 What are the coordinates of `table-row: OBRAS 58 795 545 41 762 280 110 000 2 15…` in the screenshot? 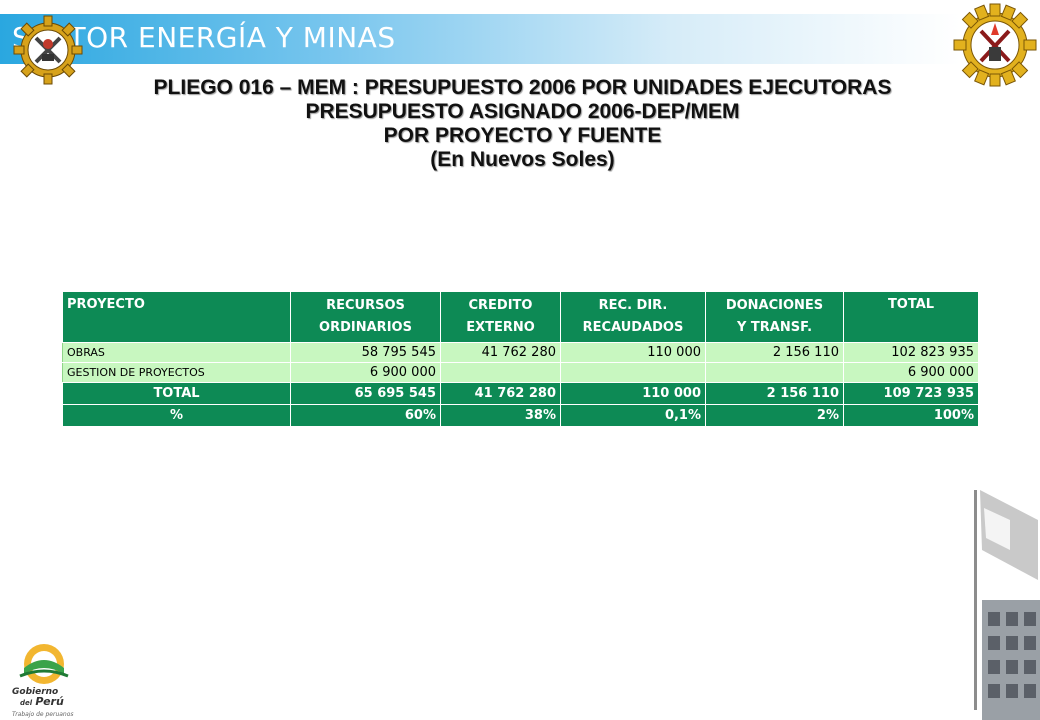 It's located at (520, 352).